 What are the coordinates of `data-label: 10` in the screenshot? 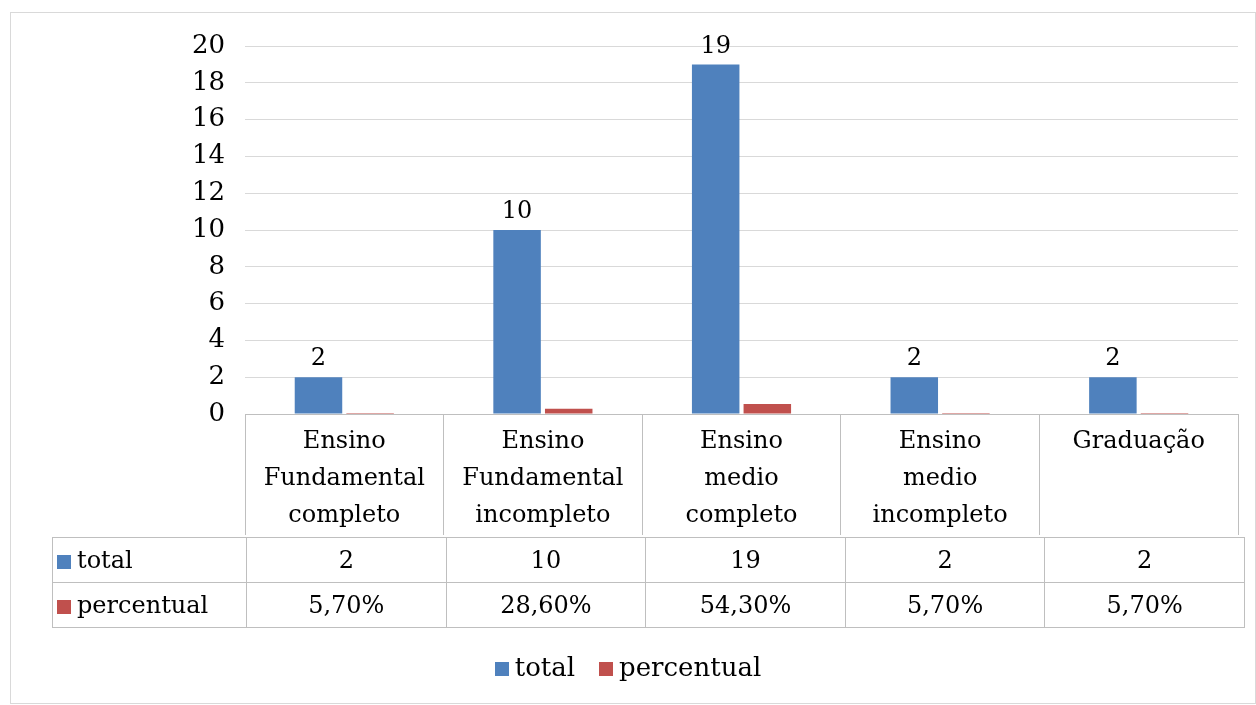 It's located at (546, 560).